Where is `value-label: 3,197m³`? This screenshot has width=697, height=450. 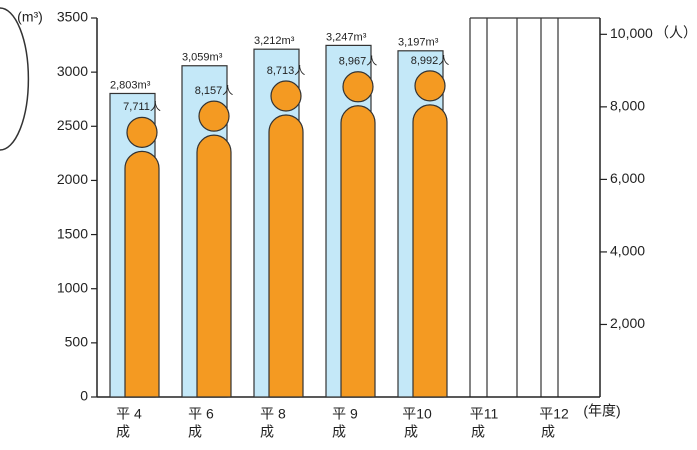 value-label: 3,197m³ is located at coordinates (418, 43).